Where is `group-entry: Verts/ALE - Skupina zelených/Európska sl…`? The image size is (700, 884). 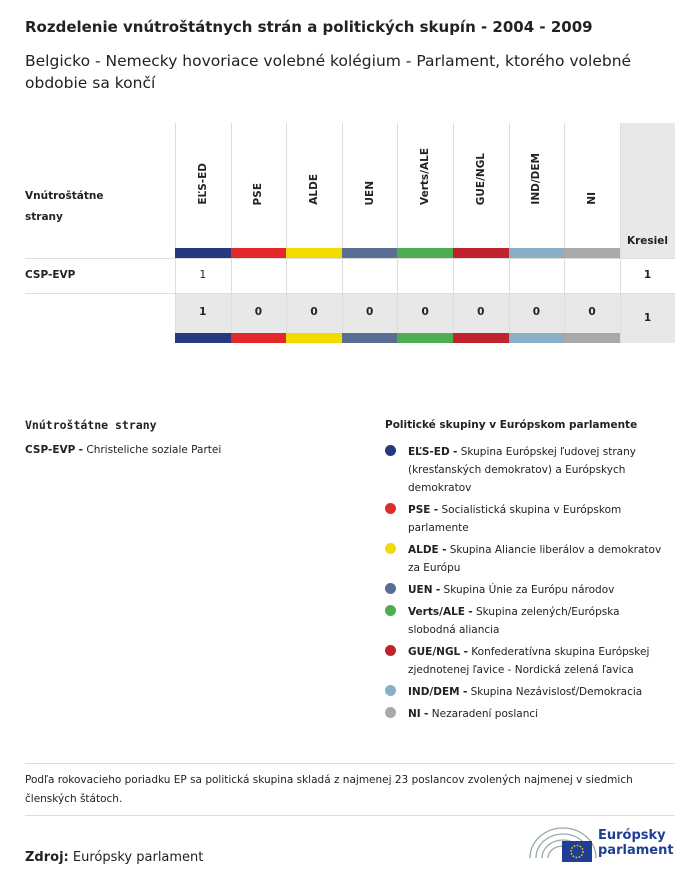 group-entry: Verts/ALE - Skupina zelených/Európska sl… is located at coordinates (539, 621).